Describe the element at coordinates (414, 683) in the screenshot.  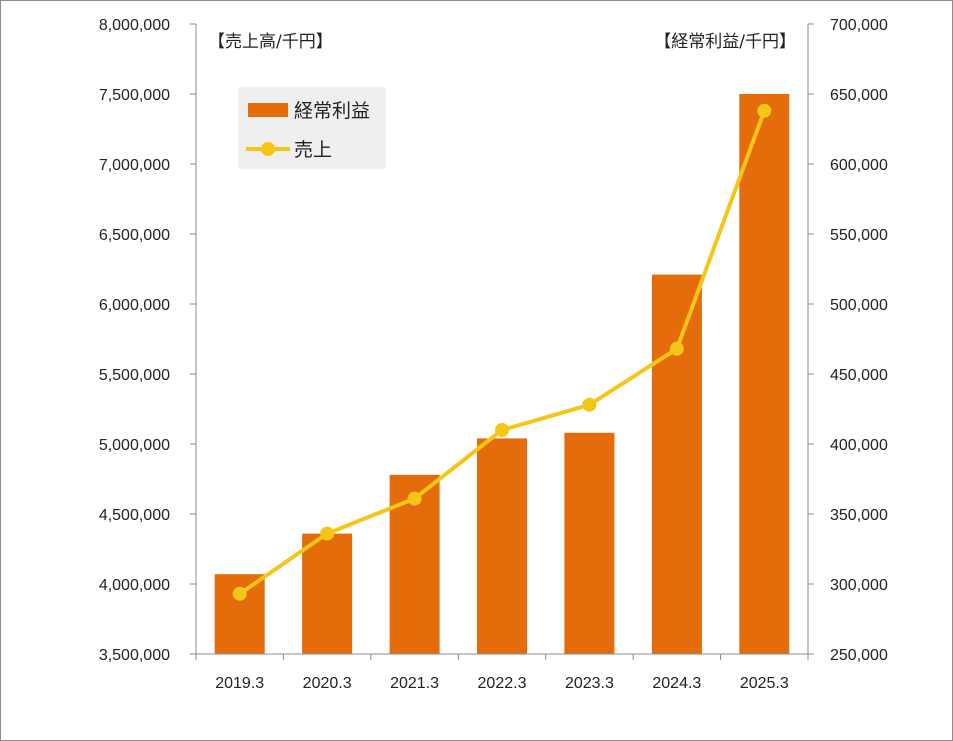
I see `x-tick-label: 2021.3` at that location.